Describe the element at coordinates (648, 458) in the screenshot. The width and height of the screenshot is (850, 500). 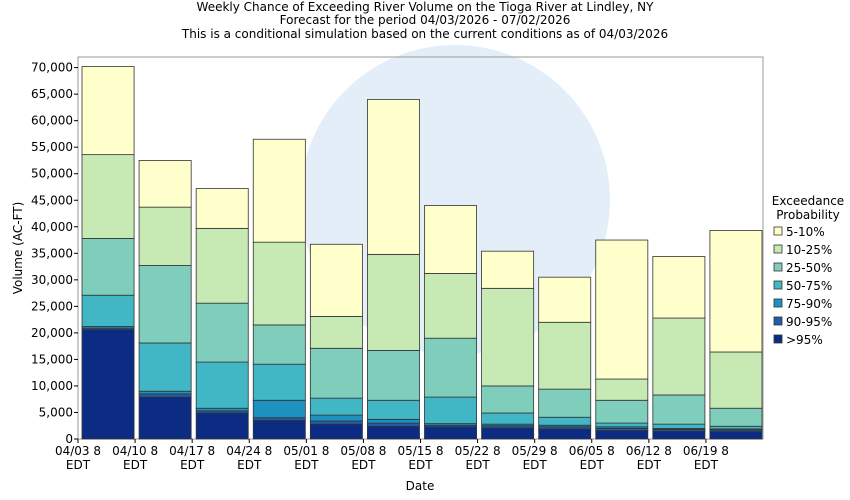
I see `x-tick-label: 06/12 8 EDT` at that location.